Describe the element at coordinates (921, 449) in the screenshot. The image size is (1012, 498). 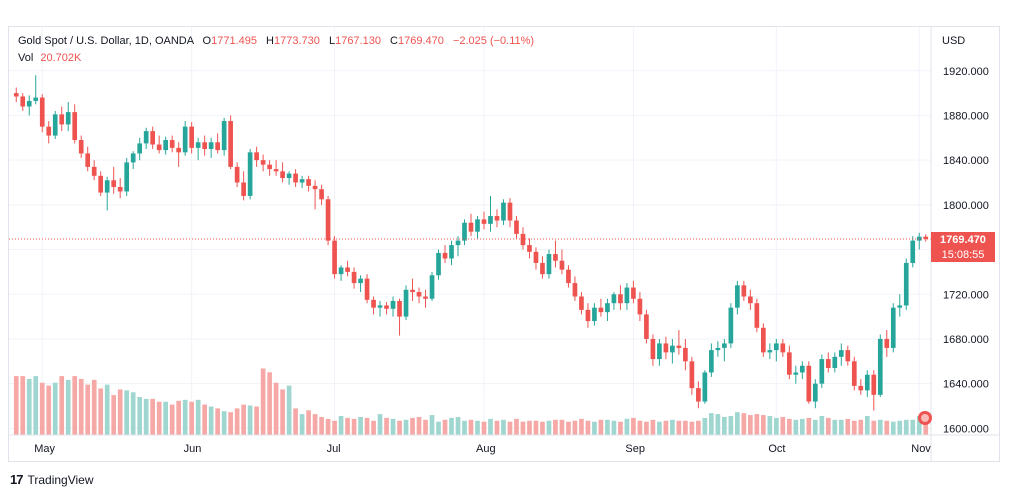
I see `x-tick-label: Nov` at that location.